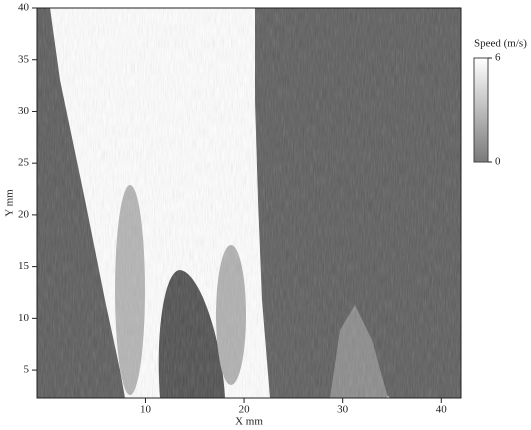 Image resolution: width=531 pixels, height=430 pixels. I want to click on y-axis-label: Y mm, so click(10, 203).